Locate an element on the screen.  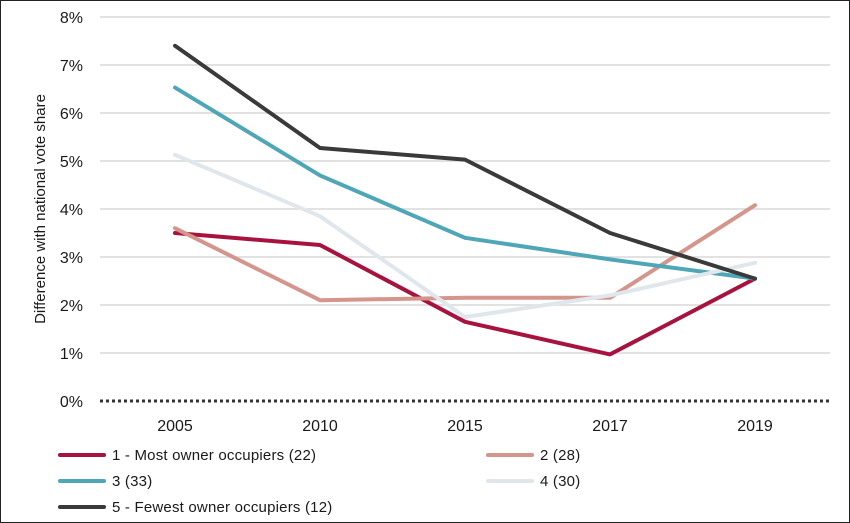
y-tick-label: 3% is located at coordinates (71, 258).